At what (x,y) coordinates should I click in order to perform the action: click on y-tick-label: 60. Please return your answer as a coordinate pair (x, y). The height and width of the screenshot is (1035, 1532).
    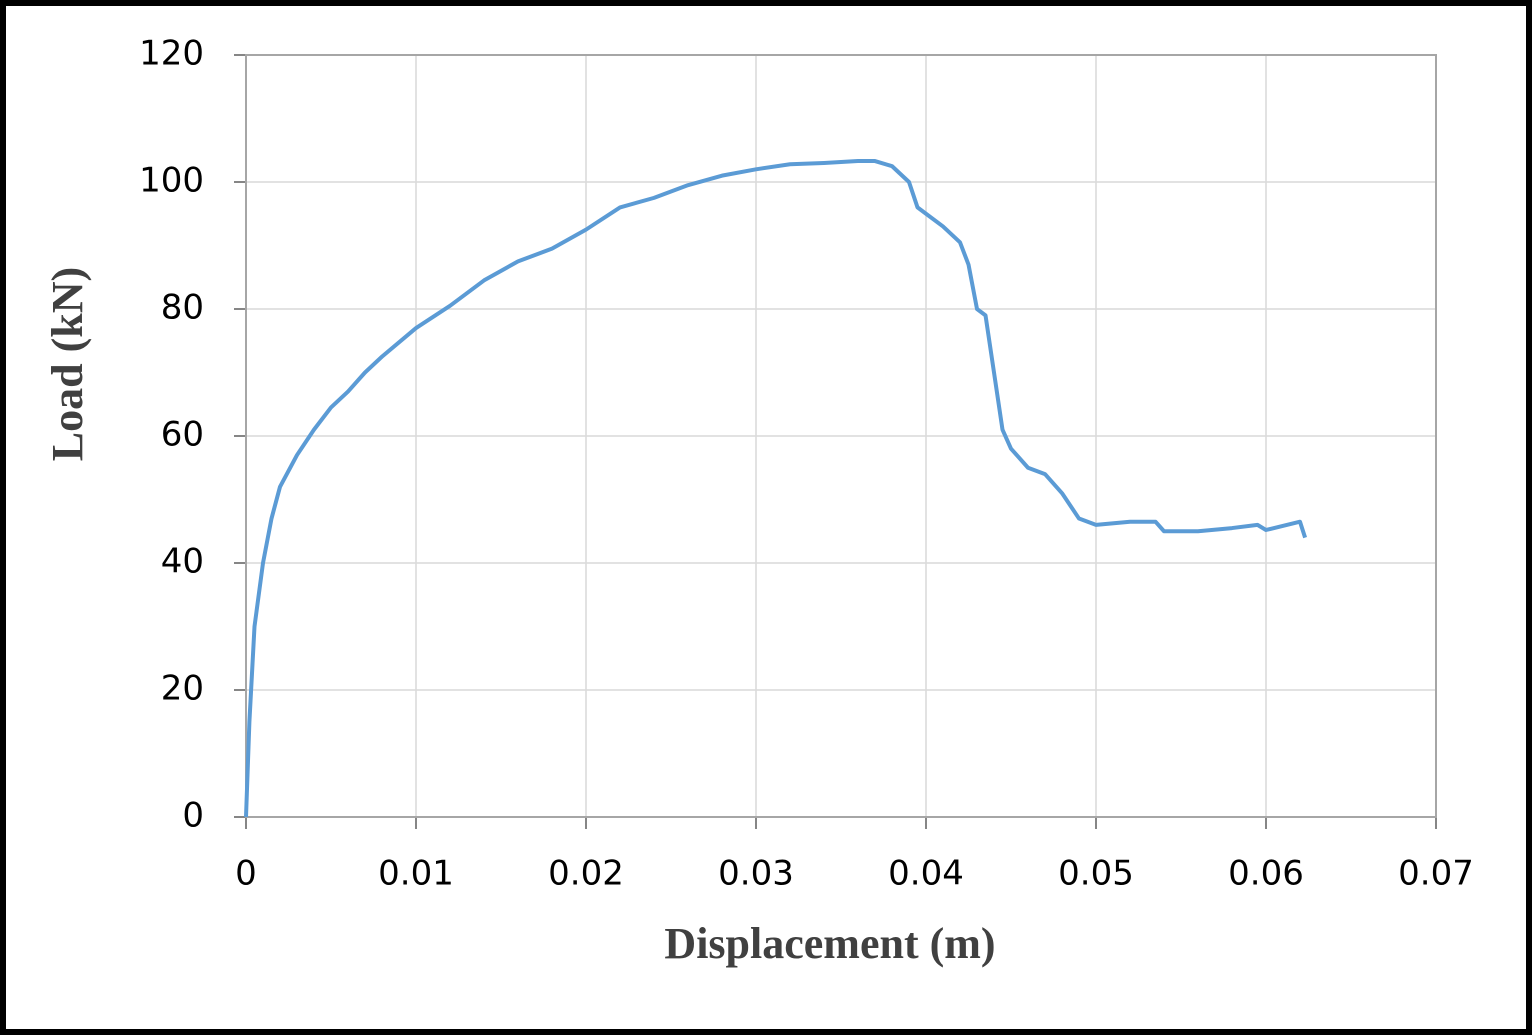
    Looking at the image, I should click on (182, 435).